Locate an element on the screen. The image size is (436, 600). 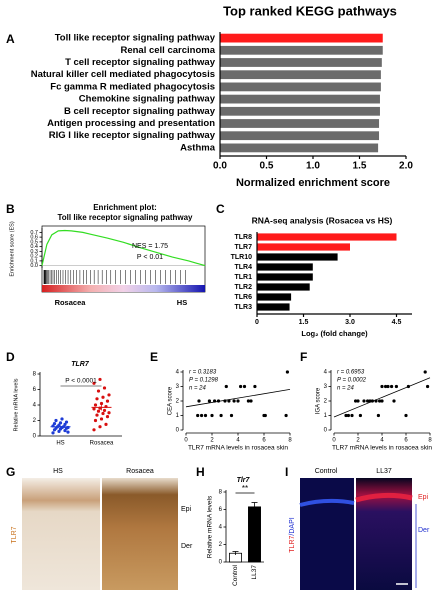
y-tick-label: 6 is located at coordinates (221, 510).